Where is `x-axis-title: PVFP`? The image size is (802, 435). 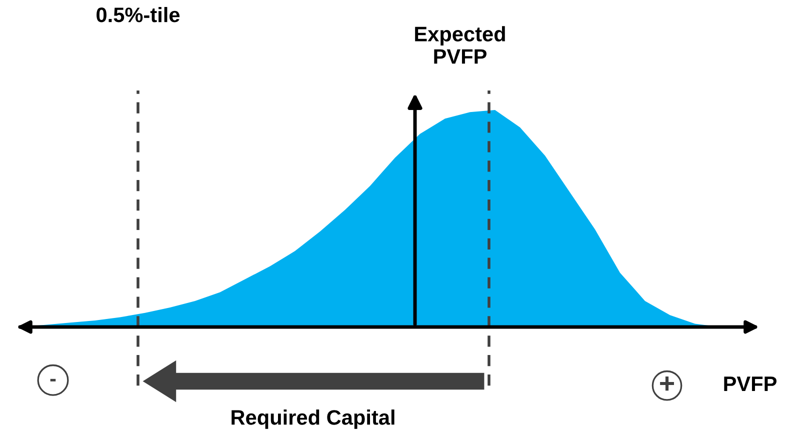 x-axis-title: PVFP is located at coordinates (750, 383).